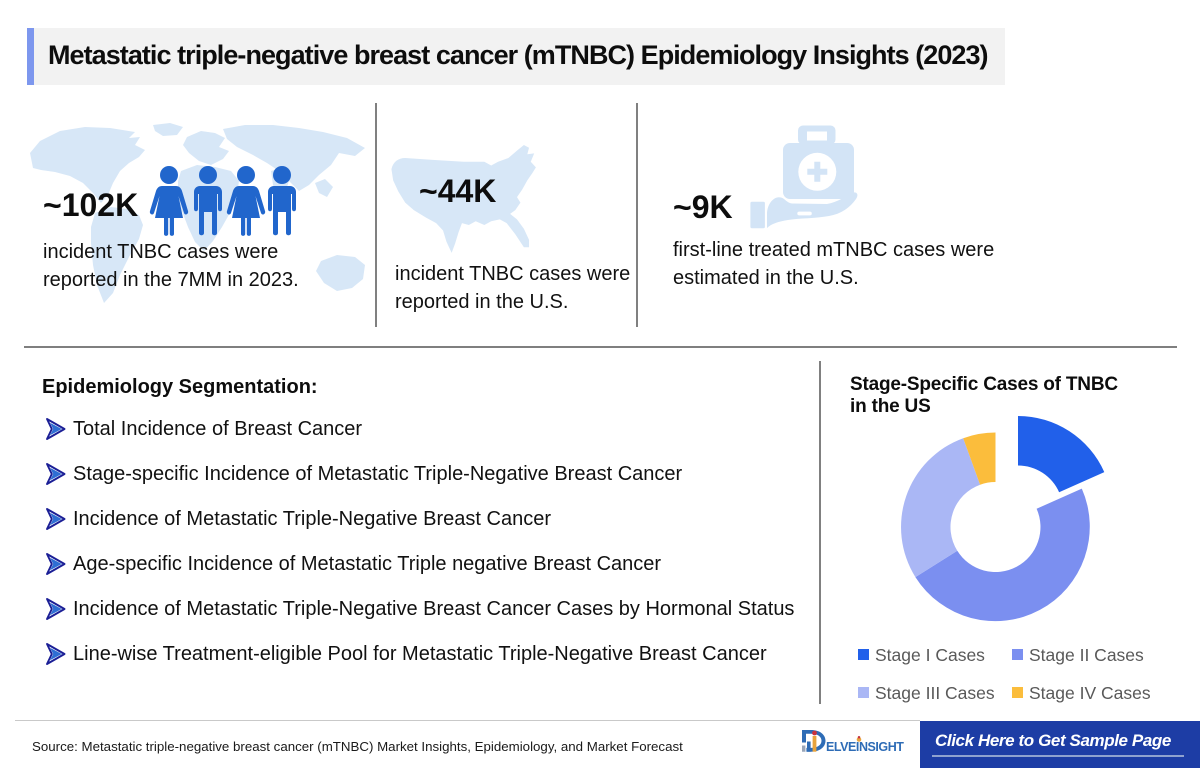 This screenshot has width=1200, height=770. Describe the element at coordinates (865, 747) in the screenshot. I see `svg-text: ELVEINSIGHT` at that location.